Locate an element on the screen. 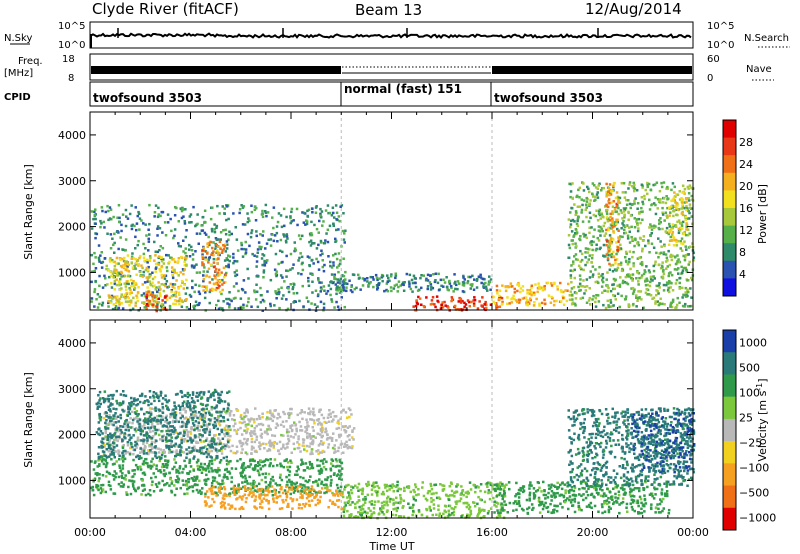  nsky-label: N.Sky is located at coordinates (18, 38).